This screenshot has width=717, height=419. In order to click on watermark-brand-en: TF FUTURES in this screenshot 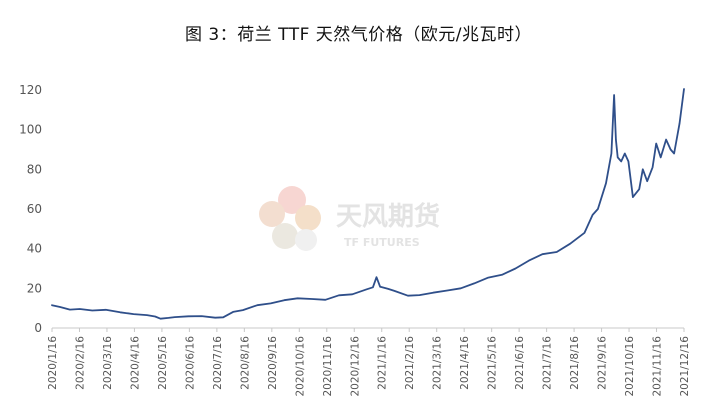, I will do `click(382, 242)`.